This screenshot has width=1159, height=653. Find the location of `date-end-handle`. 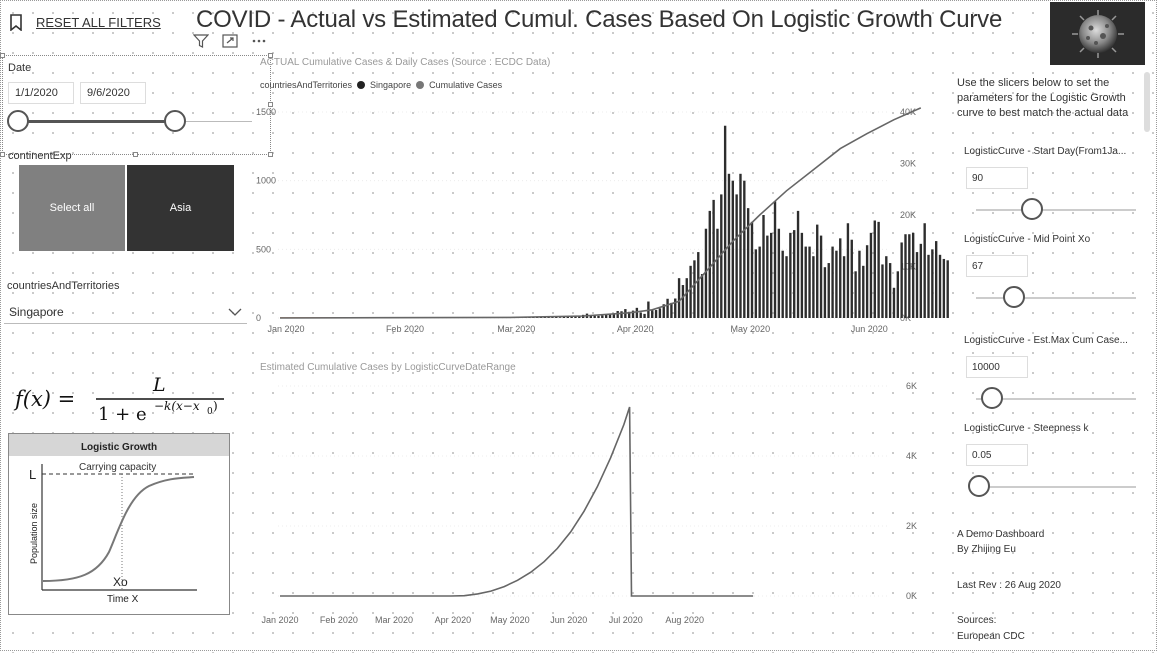

date-end-handle is located at coordinates (175, 121).